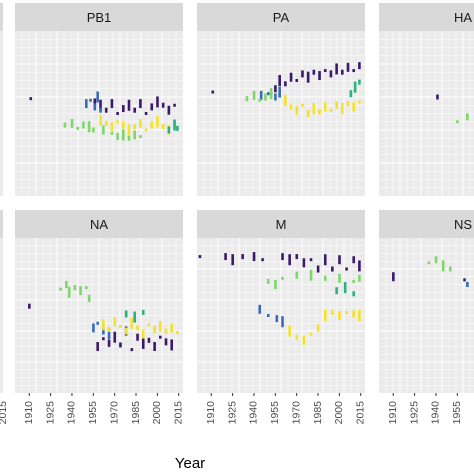 This screenshot has width=474, height=474. Describe the element at coordinates (50, 413) in the screenshot. I see `x-tick-label: 1925` at that location.